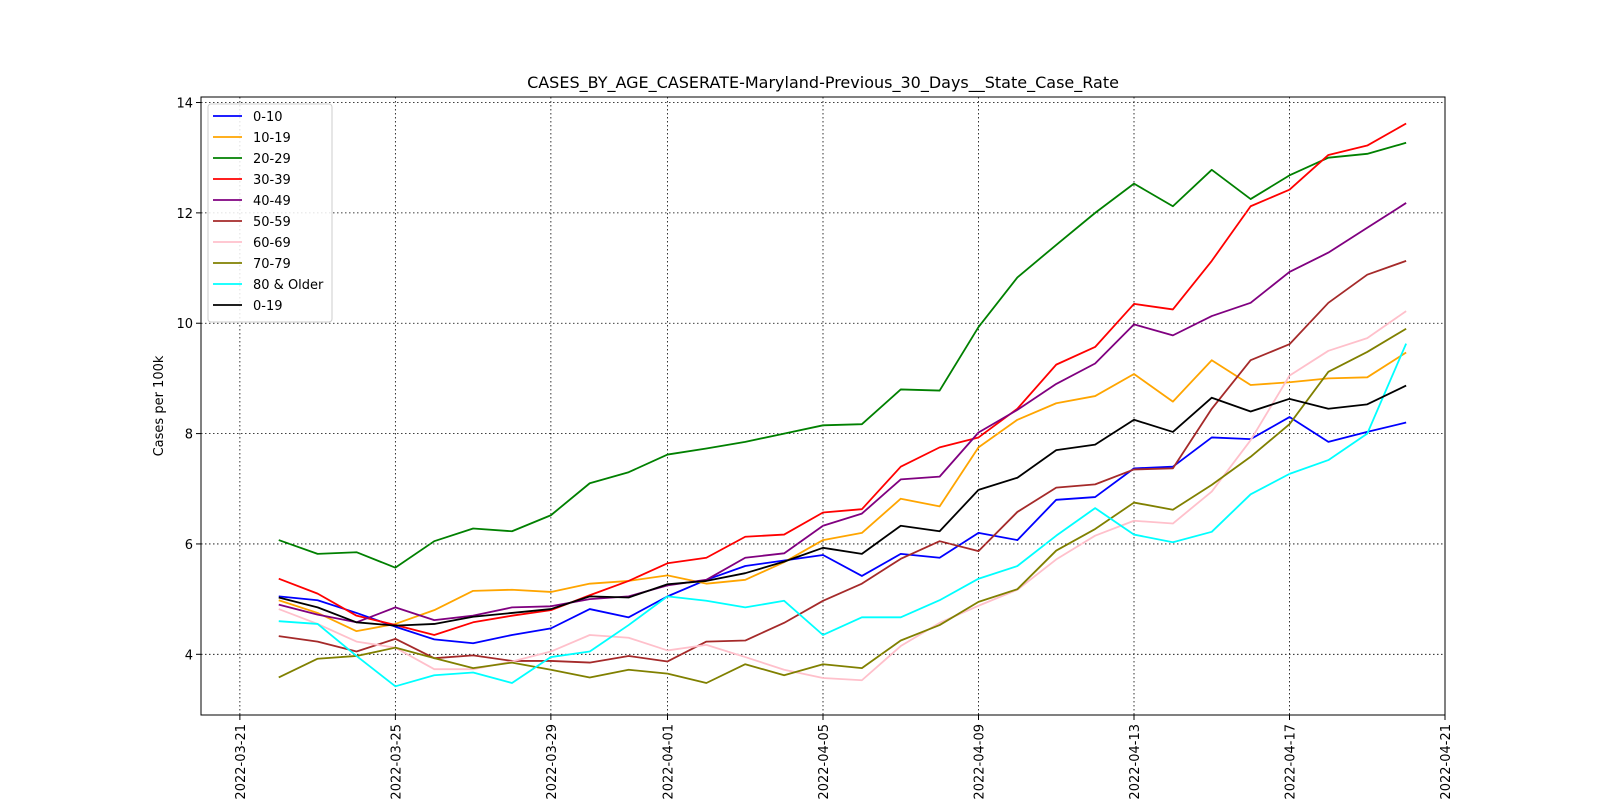 This screenshot has width=1600, height=800. I want to click on y-axis-label: Cases per 100k, so click(159, 405).